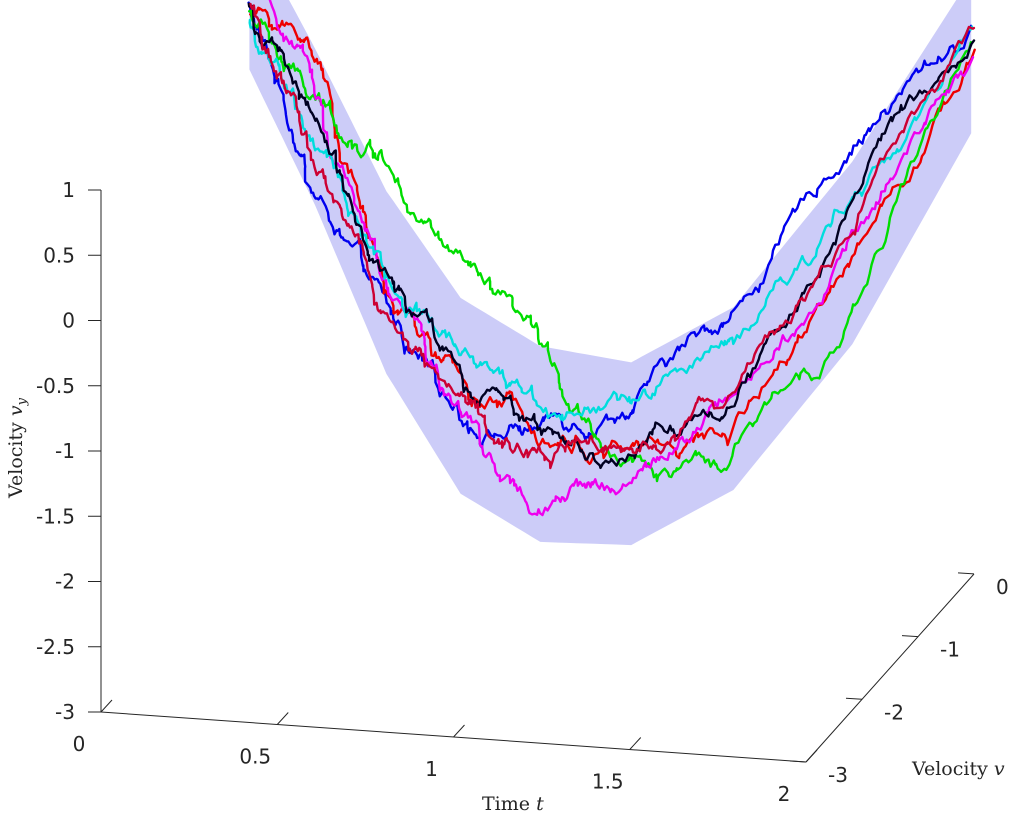  I want to click on vy-axis-title: Velocity vy, so click(17, 448).